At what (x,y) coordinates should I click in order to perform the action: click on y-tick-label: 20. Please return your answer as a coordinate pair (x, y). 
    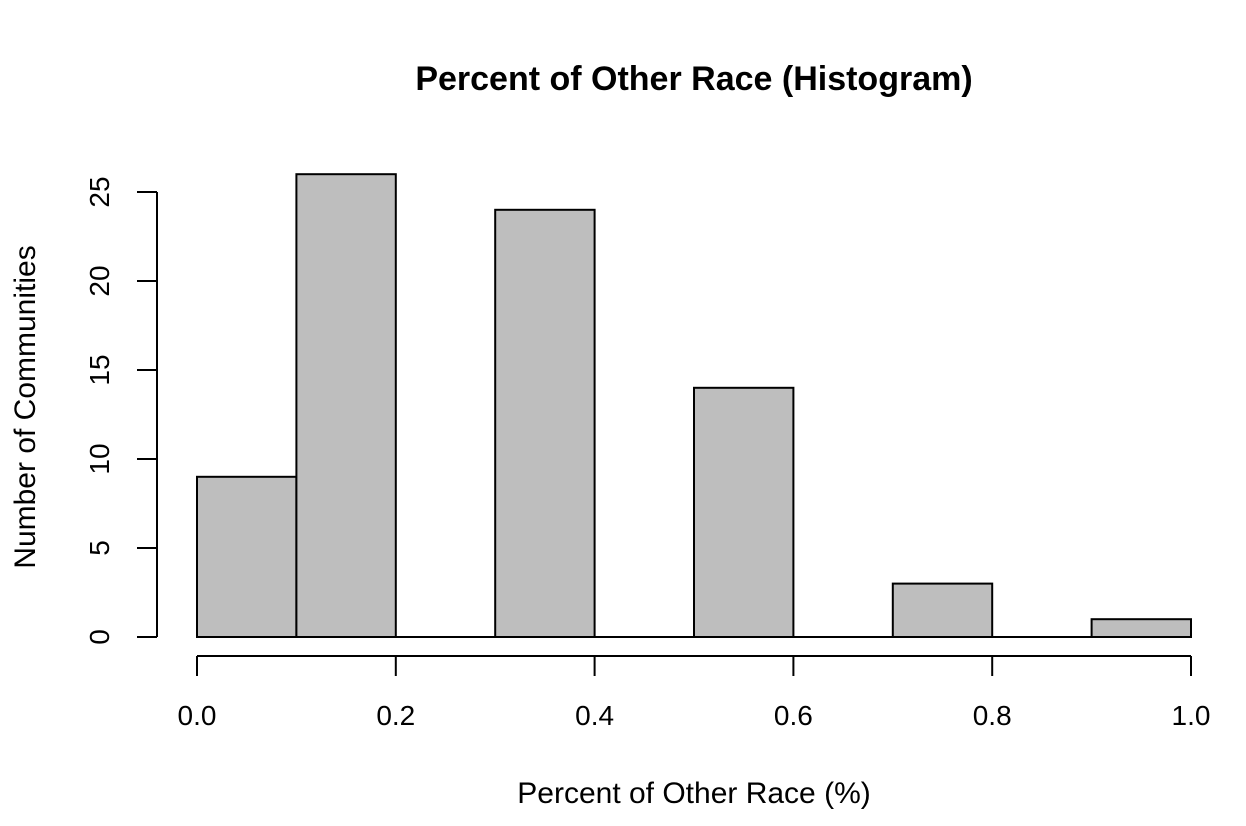
    Looking at the image, I should click on (99, 280).